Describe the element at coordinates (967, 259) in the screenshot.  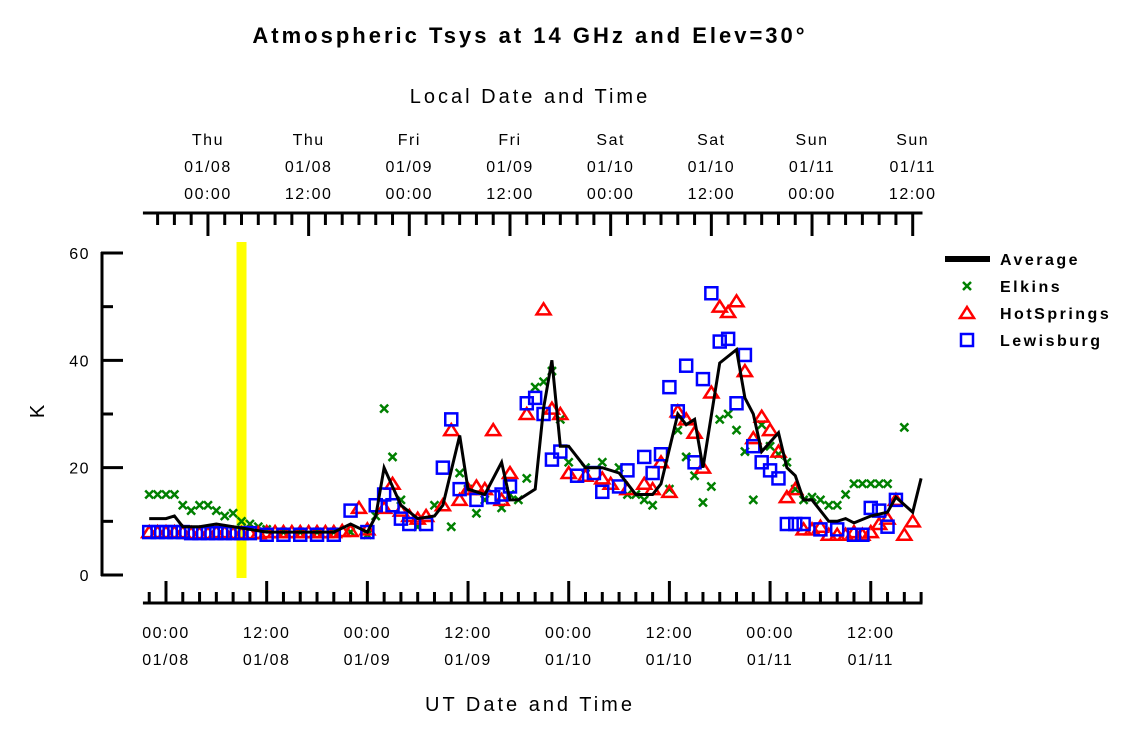
I see `legend-line-swatch` at that location.